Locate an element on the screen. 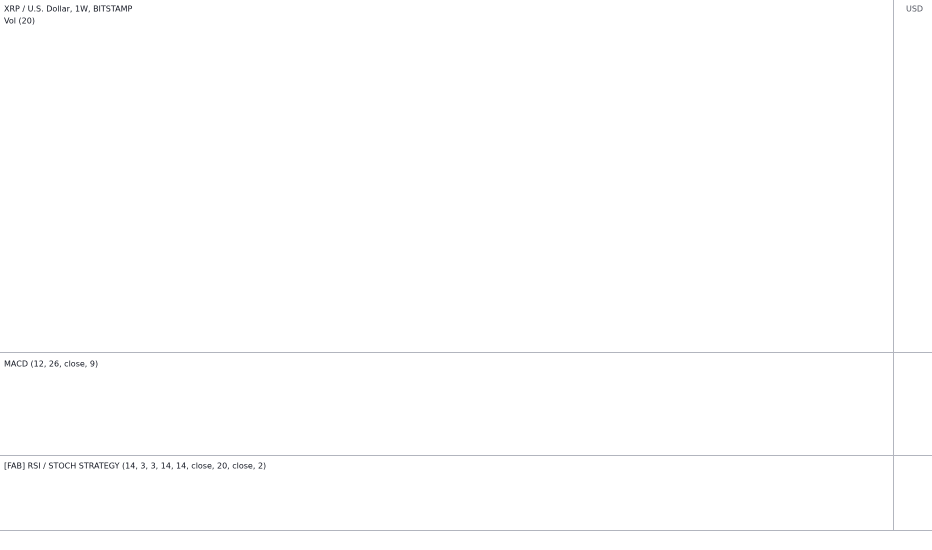  currency: USD is located at coordinates (914, 9).